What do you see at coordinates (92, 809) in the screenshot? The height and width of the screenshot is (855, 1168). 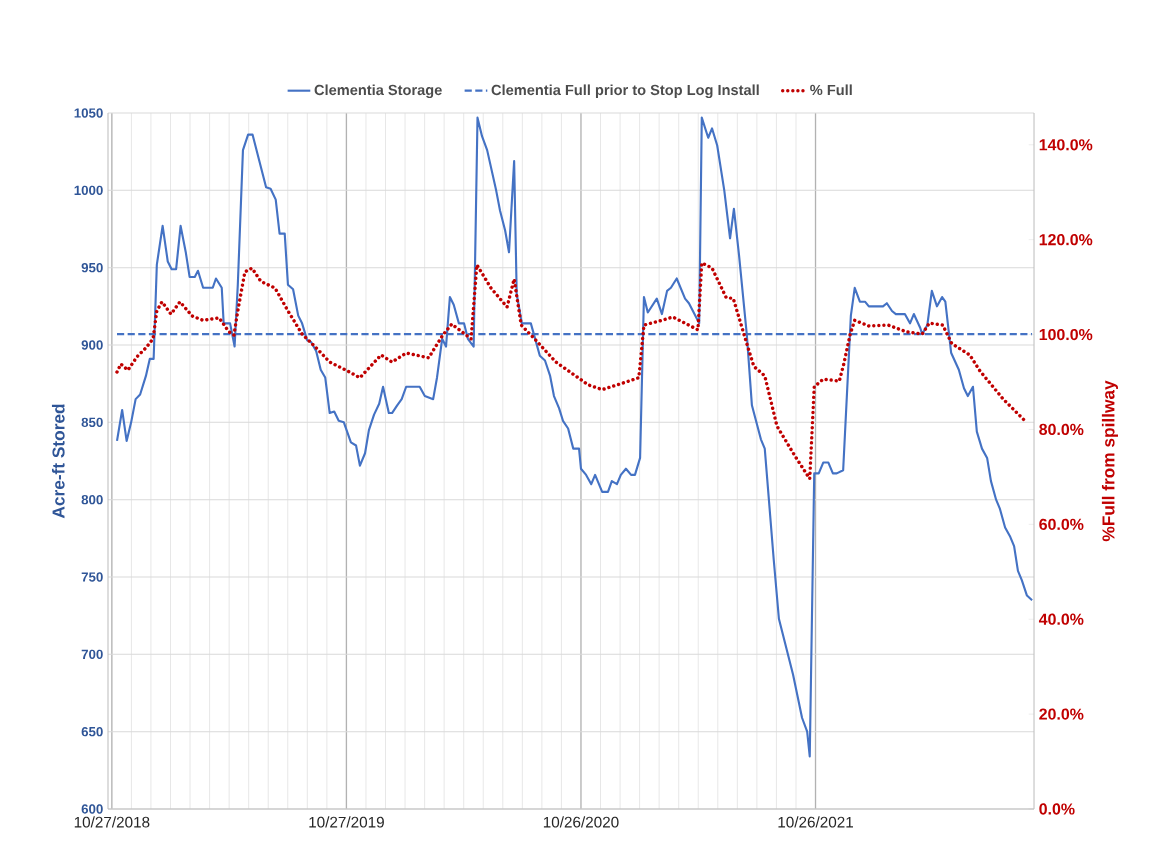 I see `y-tick-label: 600` at bounding box center [92, 809].